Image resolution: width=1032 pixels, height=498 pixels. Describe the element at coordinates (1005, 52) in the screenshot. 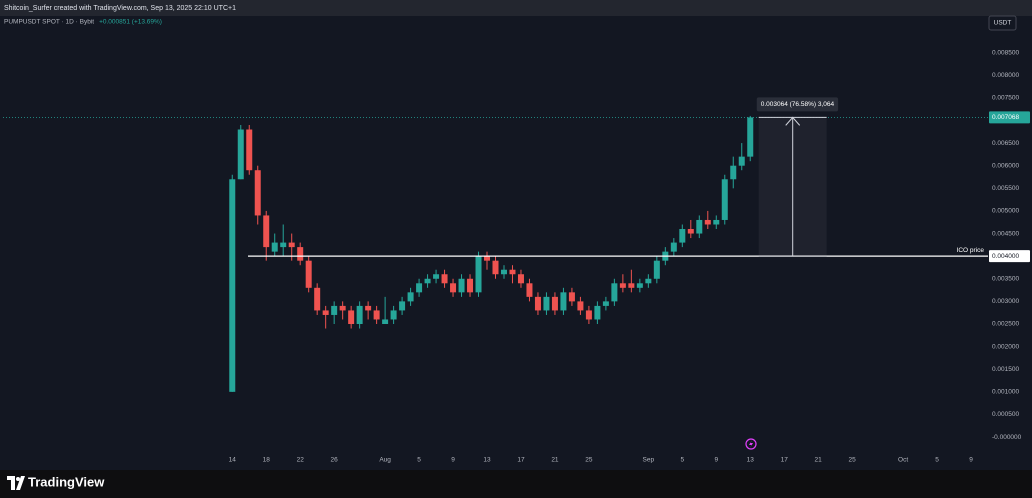

I see `y-tick-label: 0.008500` at that location.